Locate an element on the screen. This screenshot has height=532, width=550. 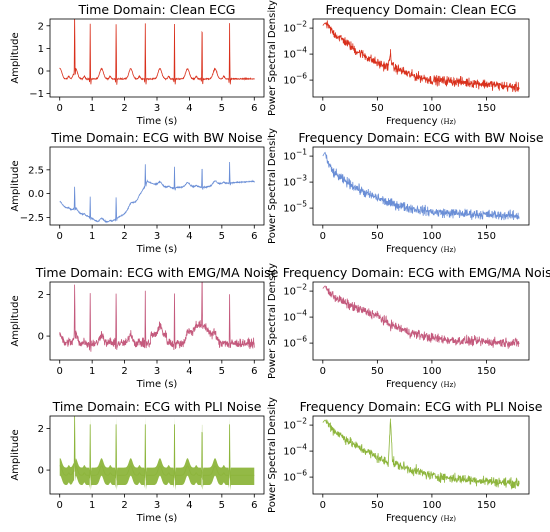
y-tick-label: 10⁻³ is located at coordinates (295, 181).